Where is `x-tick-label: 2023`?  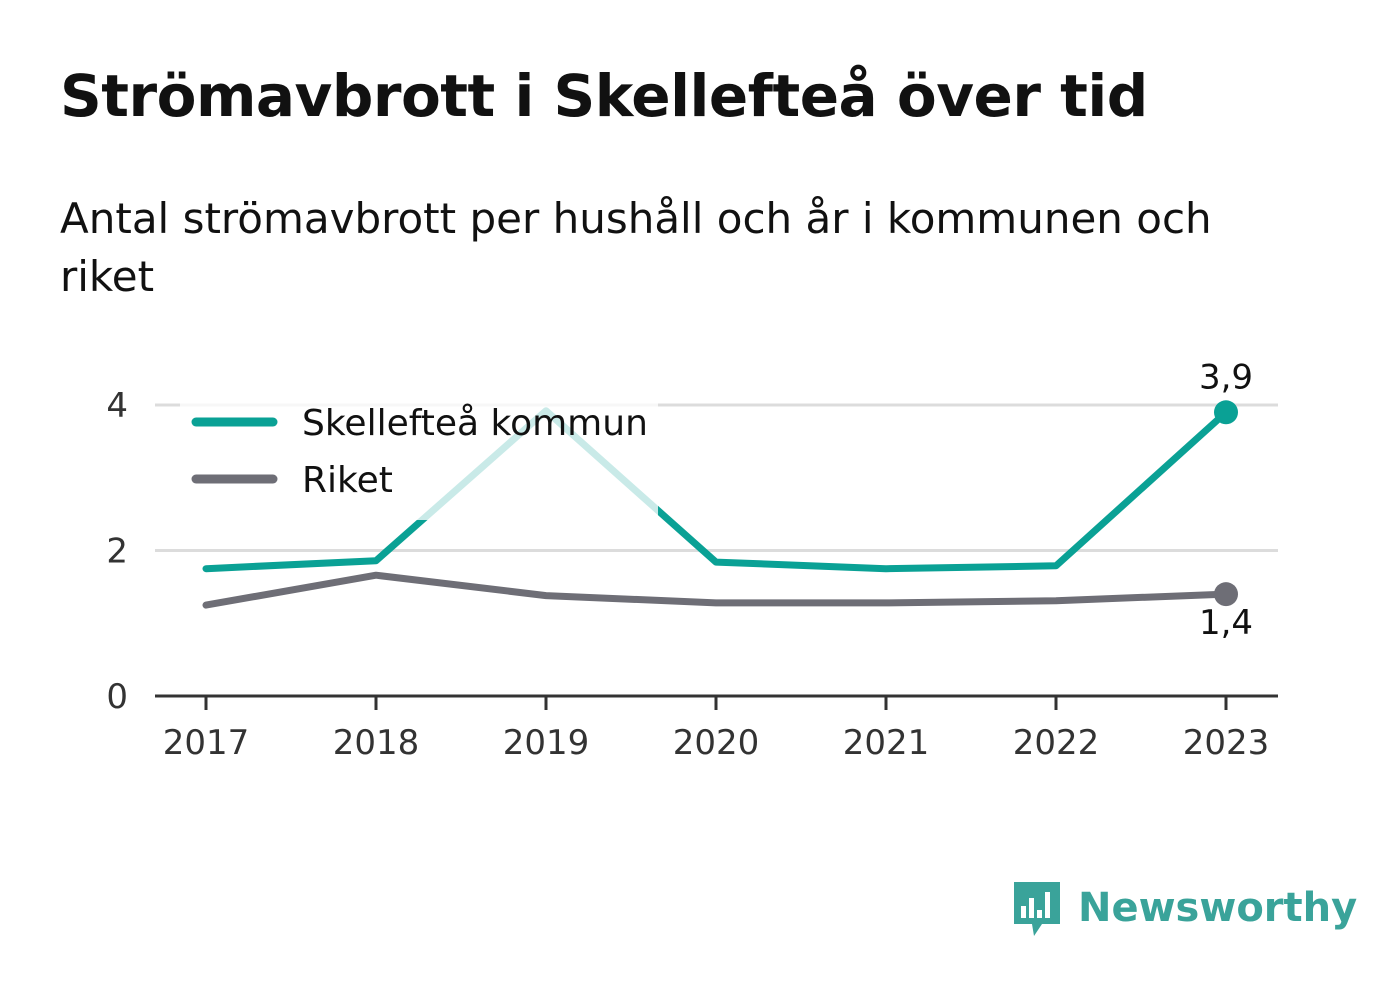
x-tick-label: 2023 is located at coordinates (1226, 743).